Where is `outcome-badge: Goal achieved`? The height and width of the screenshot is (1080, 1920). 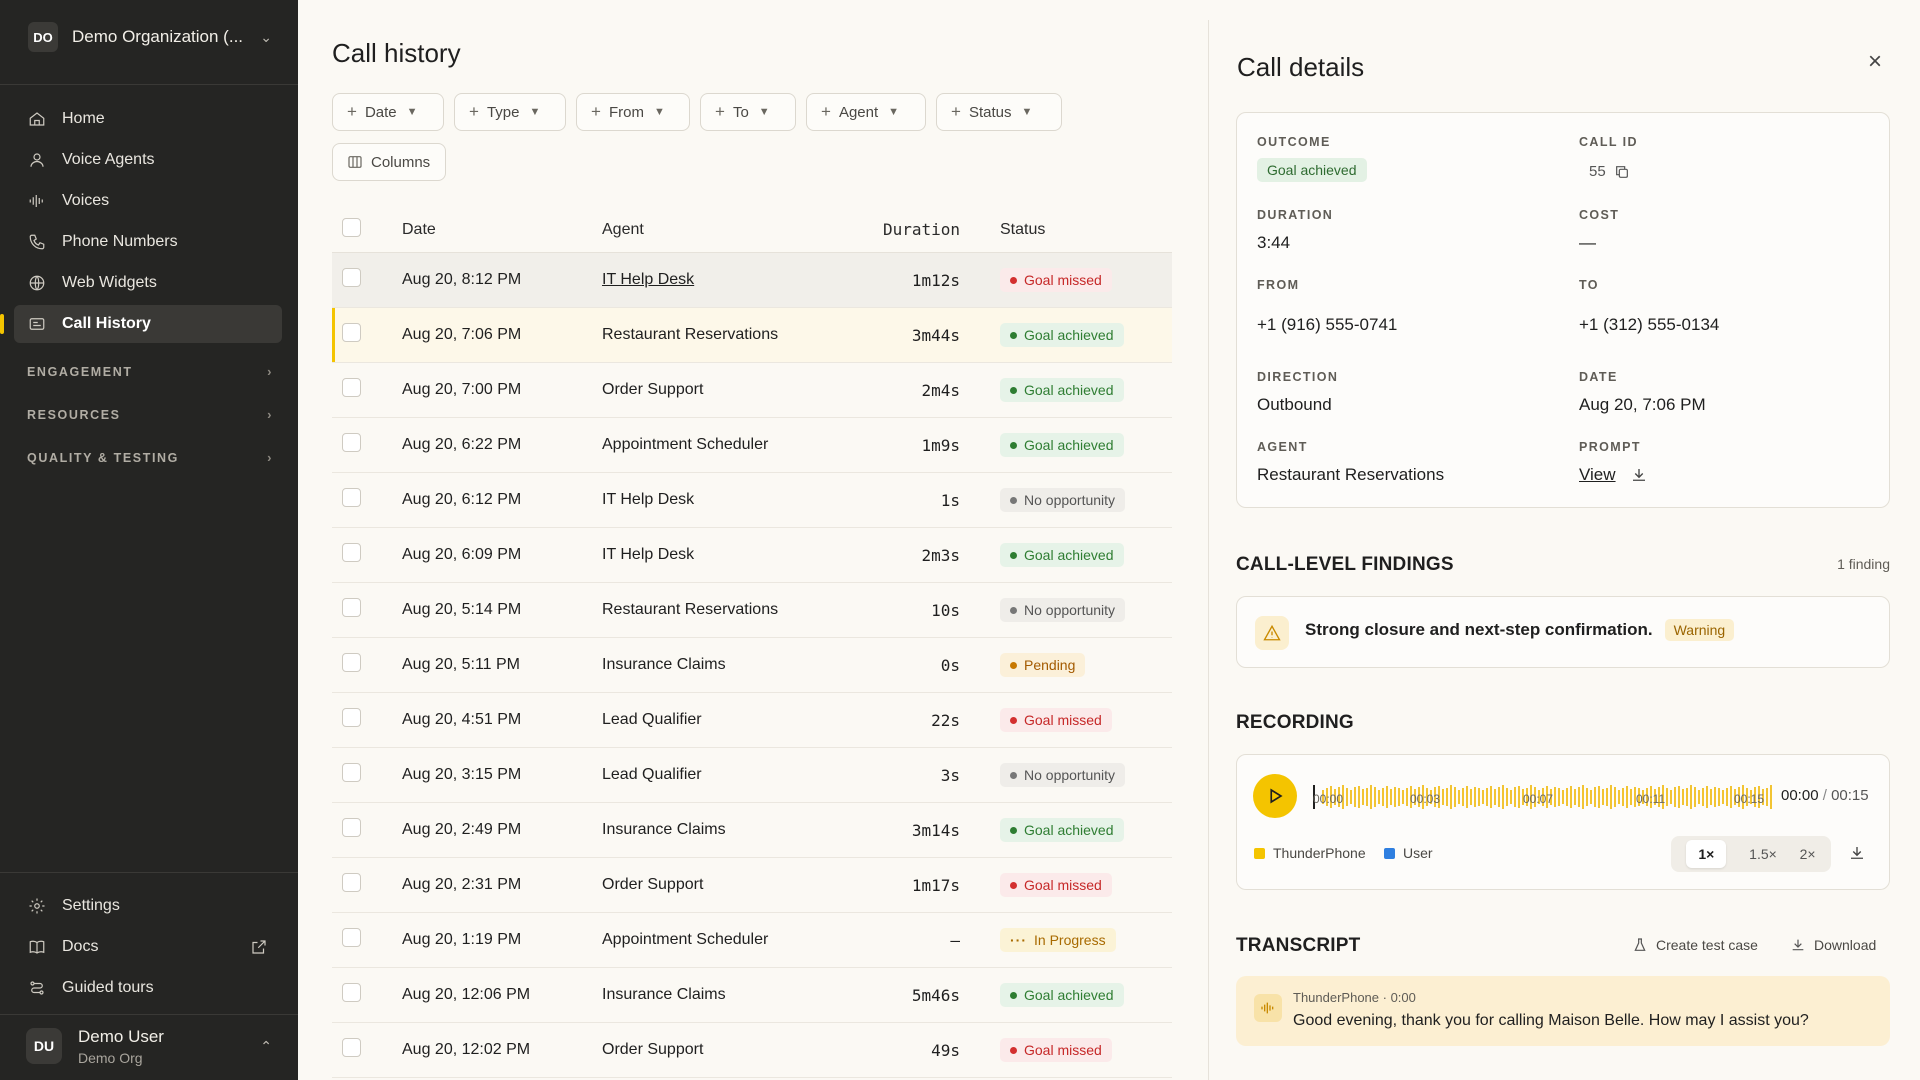 outcome-badge: Goal achieved is located at coordinates (1312, 170).